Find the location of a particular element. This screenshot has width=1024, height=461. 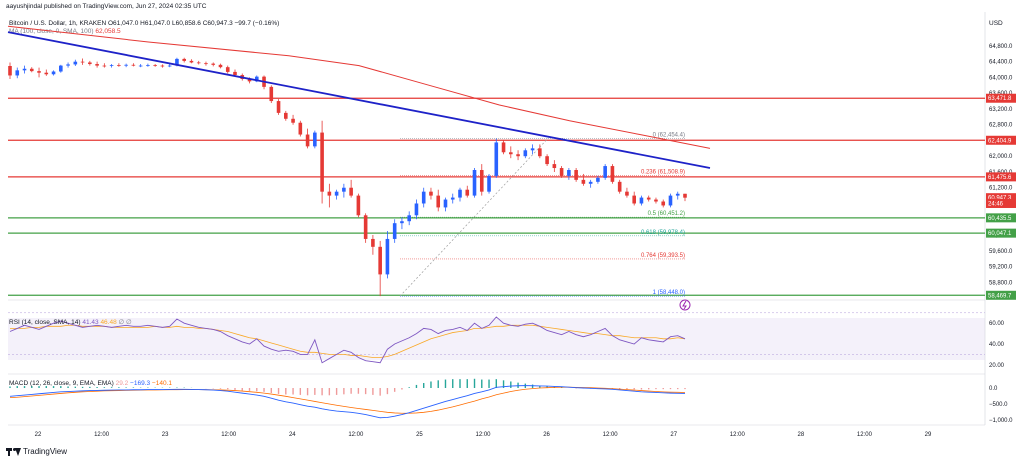

macd-signal-line is located at coordinates (347, 400).